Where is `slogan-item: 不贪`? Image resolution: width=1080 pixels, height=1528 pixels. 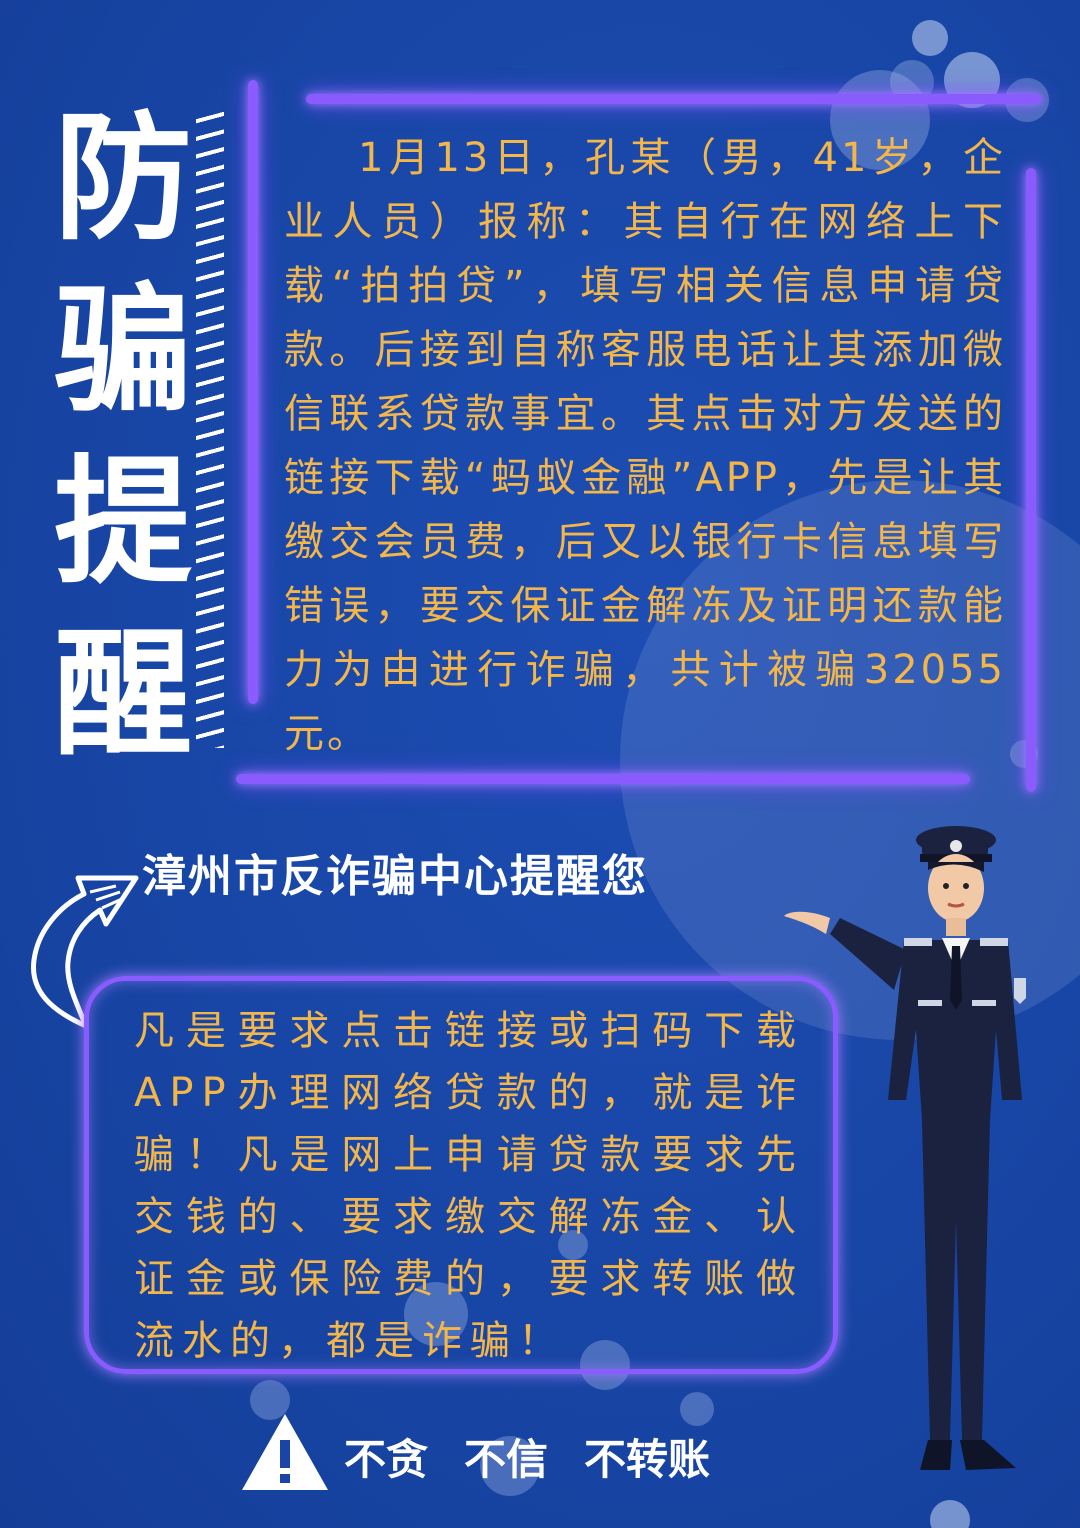
slogan-item: 不贪 is located at coordinates (386, 1459).